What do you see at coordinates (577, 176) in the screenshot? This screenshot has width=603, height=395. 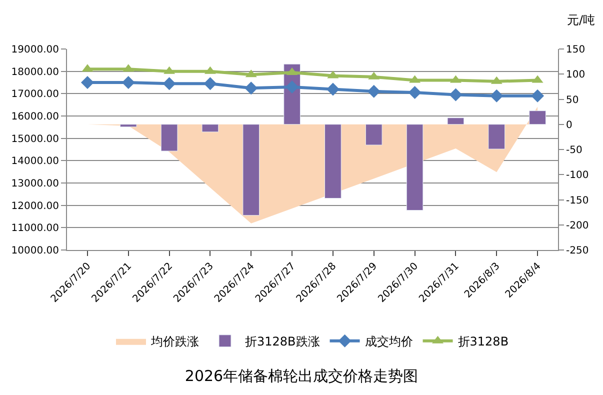 I see `y2-tick-label: -100` at bounding box center [577, 176].